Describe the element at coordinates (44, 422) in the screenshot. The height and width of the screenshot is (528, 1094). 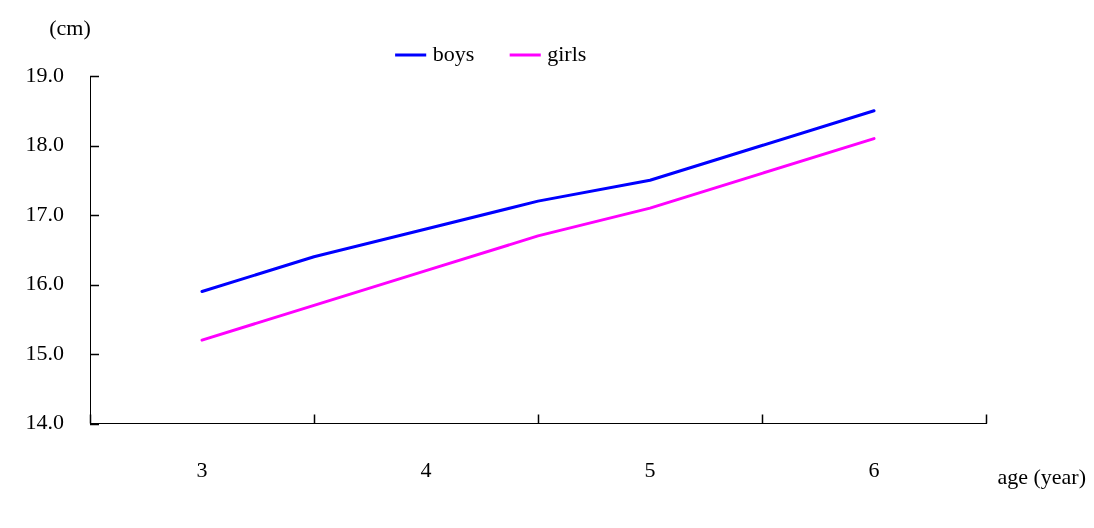
I see `y-tick-label: 14.0` at that location.